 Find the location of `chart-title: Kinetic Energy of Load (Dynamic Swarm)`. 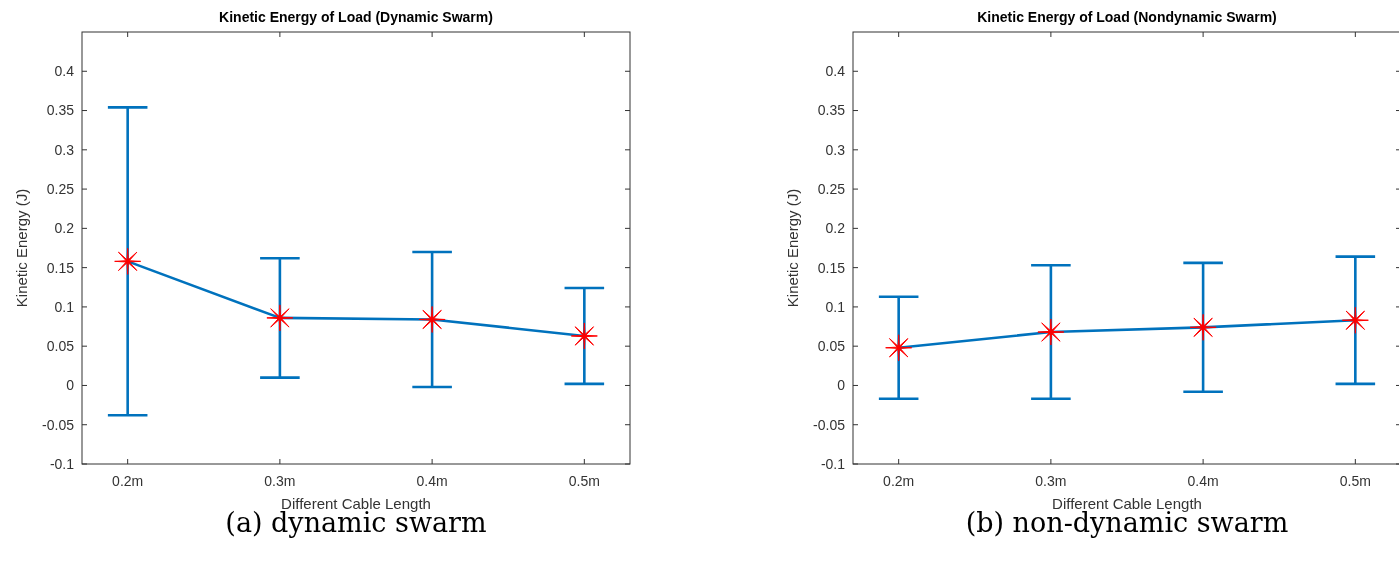

chart-title: Kinetic Energy of Load (Dynamic Swarm) is located at coordinates (356, 17).